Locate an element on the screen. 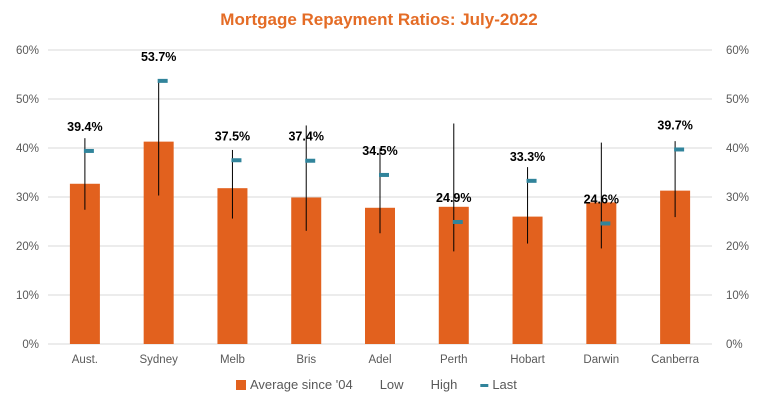  y2-tick-label: 60% is located at coordinates (737, 51).